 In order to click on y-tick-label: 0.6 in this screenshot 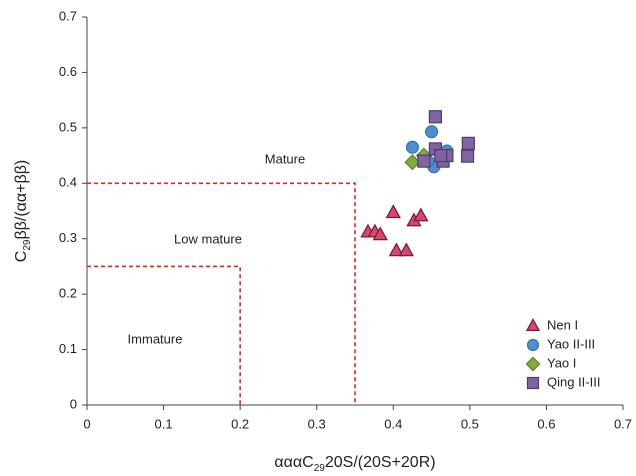, I will do `click(68, 71)`.